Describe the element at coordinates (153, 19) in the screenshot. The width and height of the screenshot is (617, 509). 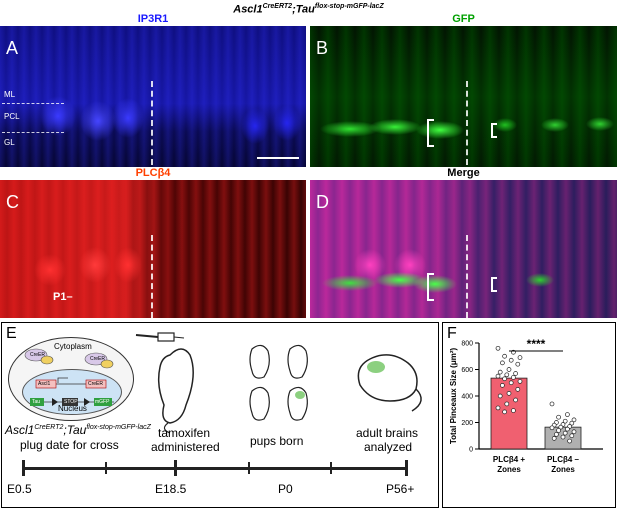
I see `panel-a-label: IP3R1` at that location.